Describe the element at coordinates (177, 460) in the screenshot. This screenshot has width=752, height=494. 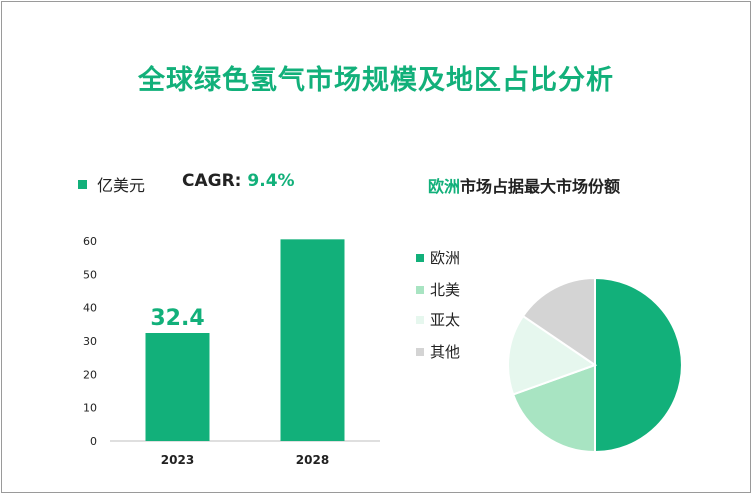
I see `x-tick-label: 2023` at that location.